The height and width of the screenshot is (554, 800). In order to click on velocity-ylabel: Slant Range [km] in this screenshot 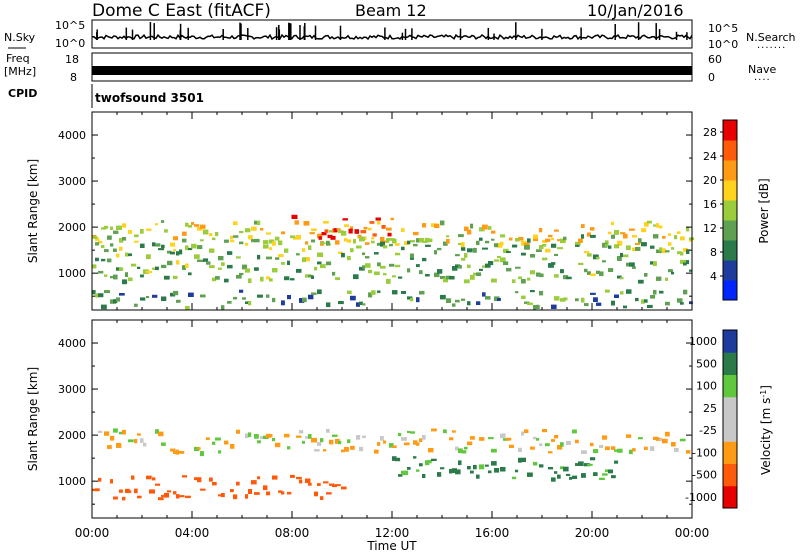, I will do `click(33, 419)`.